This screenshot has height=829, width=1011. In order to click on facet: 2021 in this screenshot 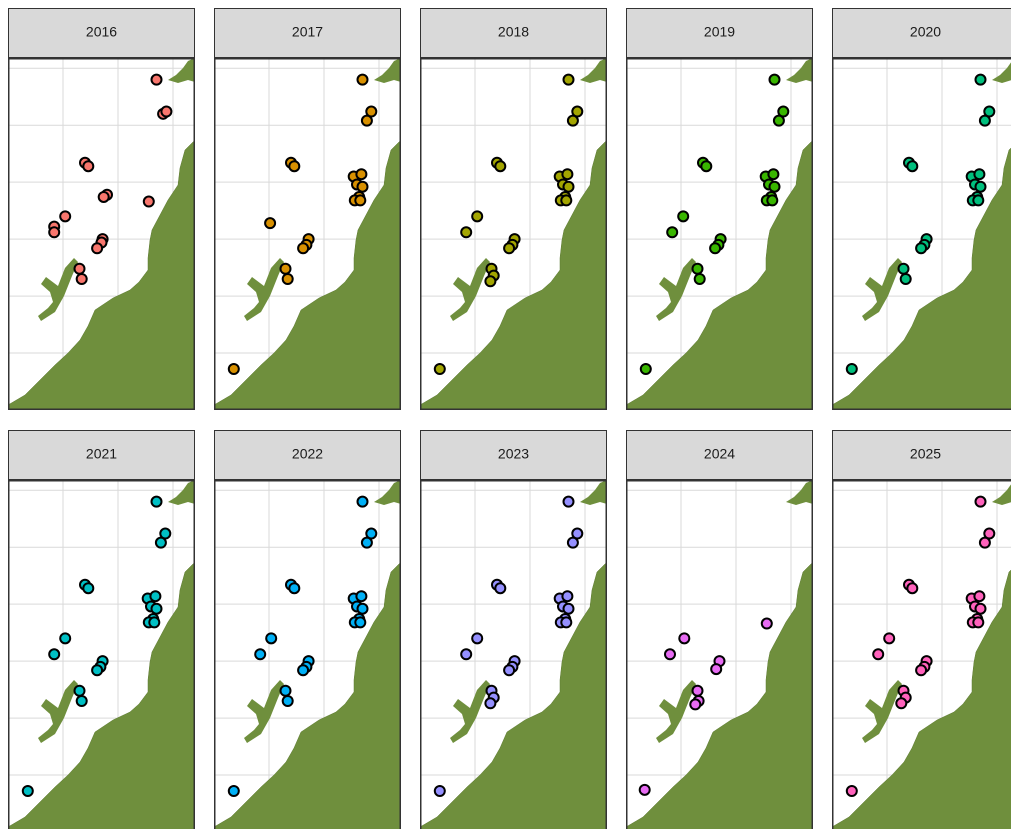, I will do `click(101, 629)`.